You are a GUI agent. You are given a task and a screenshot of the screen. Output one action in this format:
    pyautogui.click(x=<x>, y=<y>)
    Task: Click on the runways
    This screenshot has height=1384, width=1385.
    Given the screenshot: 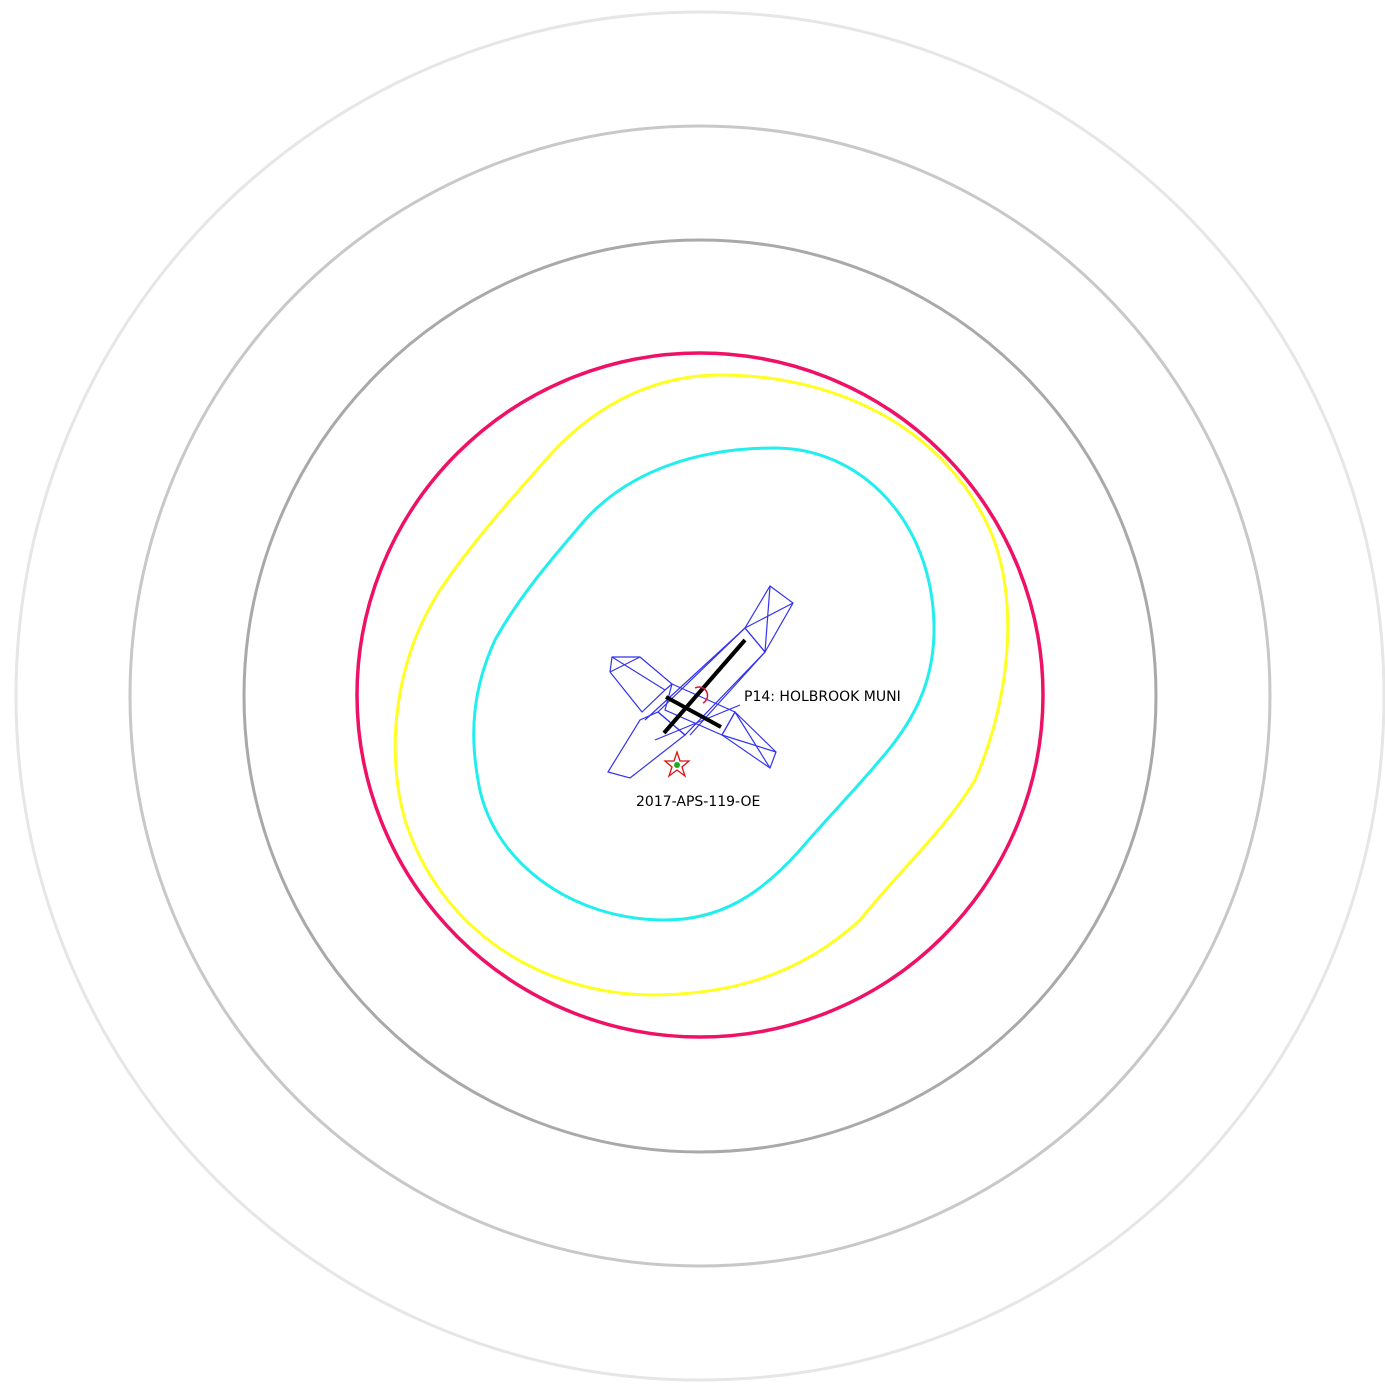 What is the action you would take?
    pyautogui.click(x=704, y=686)
    